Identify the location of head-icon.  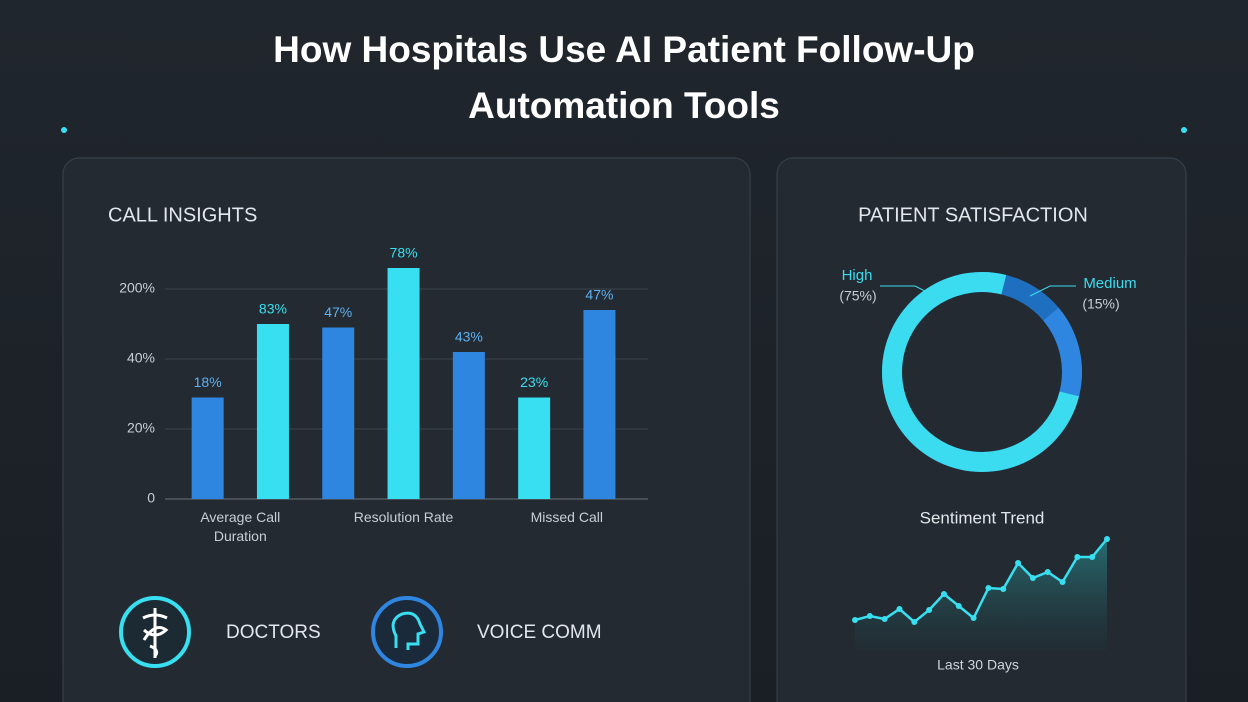
(409, 630).